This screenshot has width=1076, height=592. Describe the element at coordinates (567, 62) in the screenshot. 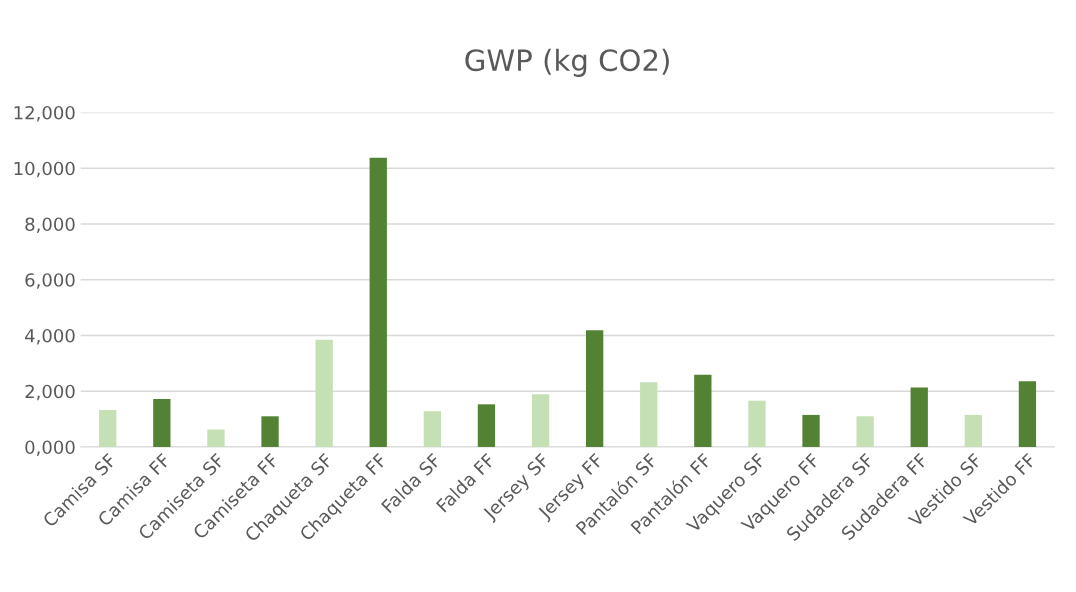

I see `chart-title: GWP (kg CO2)` at that location.